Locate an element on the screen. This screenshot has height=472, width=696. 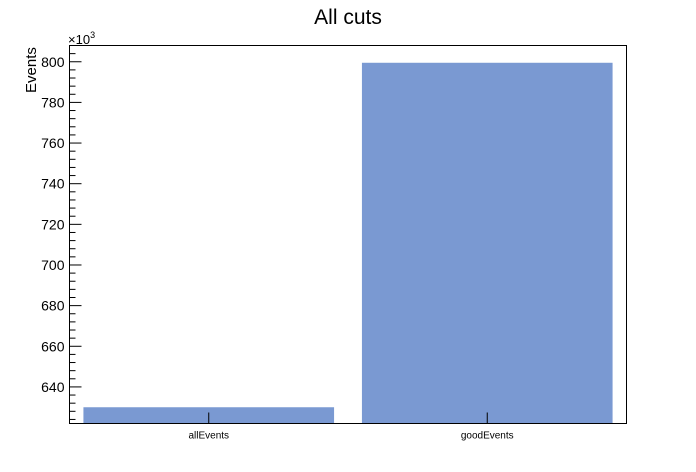
y-axis: 640 660 680 700 720 740 760 780 800 is located at coordinates (61, 232).